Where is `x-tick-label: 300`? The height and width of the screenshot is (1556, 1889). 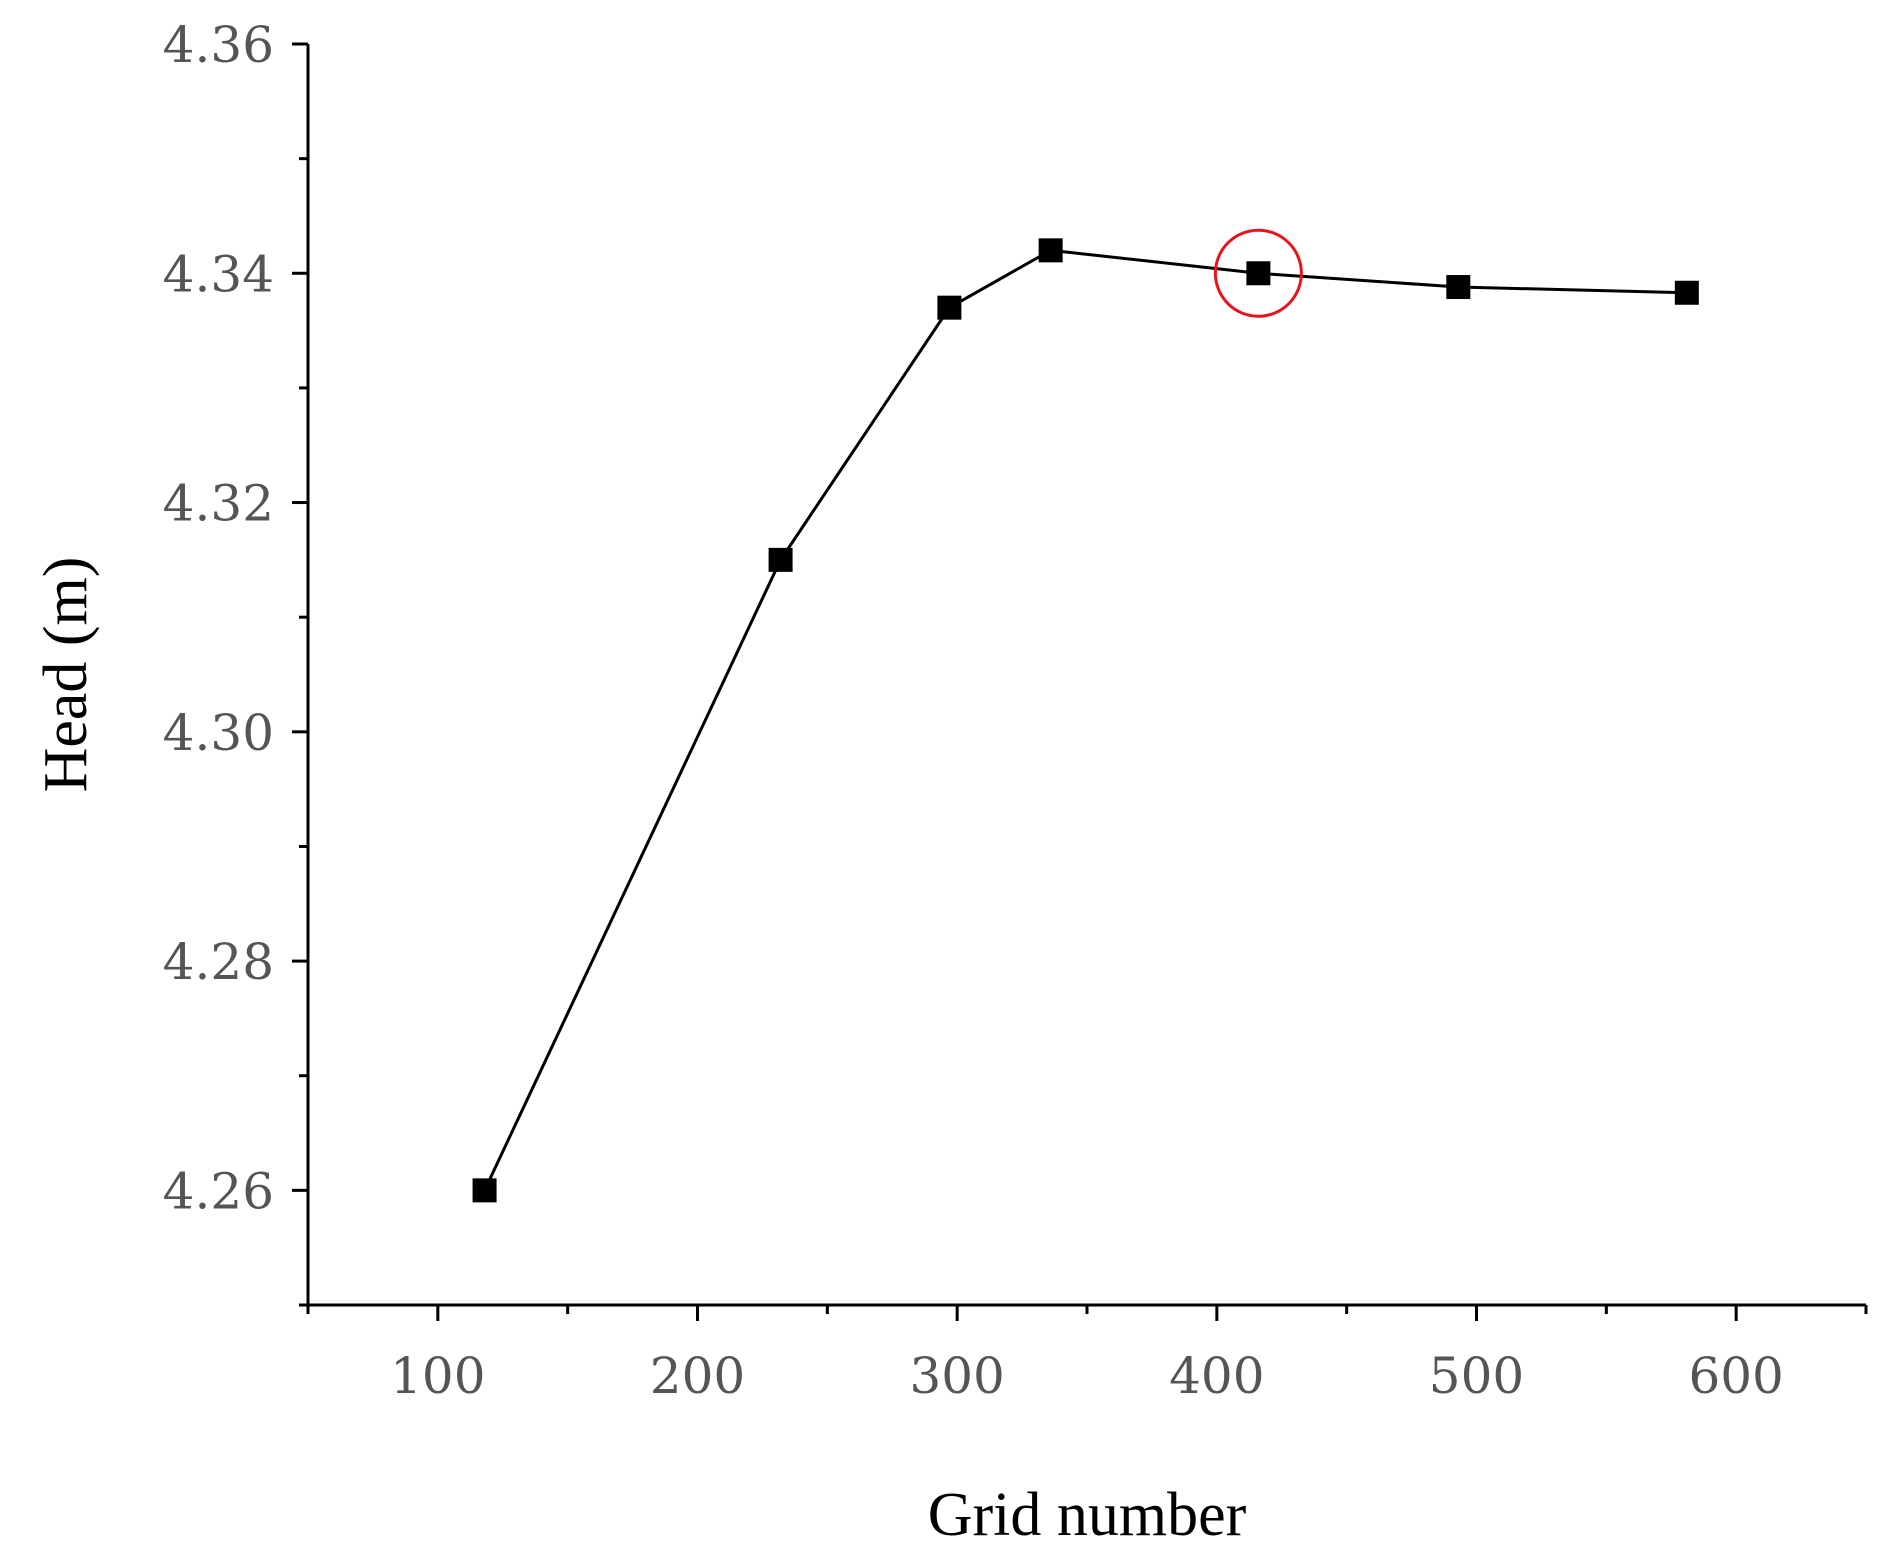 x-tick-label: 300 is located at coordinates (956, 1376).